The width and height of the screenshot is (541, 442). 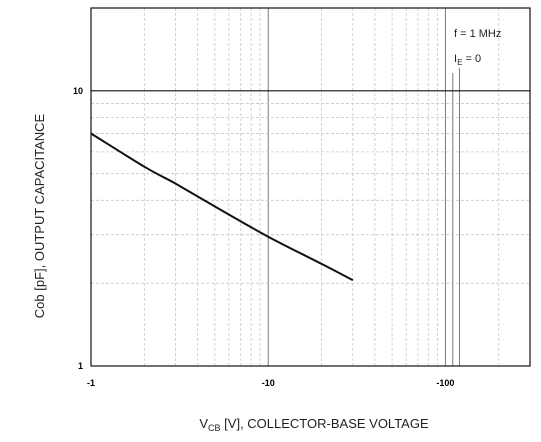 I want to click on x-axis-title: VCB [V], COLLECTOR-BASE VOLTAGE, so click(x=314, y=424).